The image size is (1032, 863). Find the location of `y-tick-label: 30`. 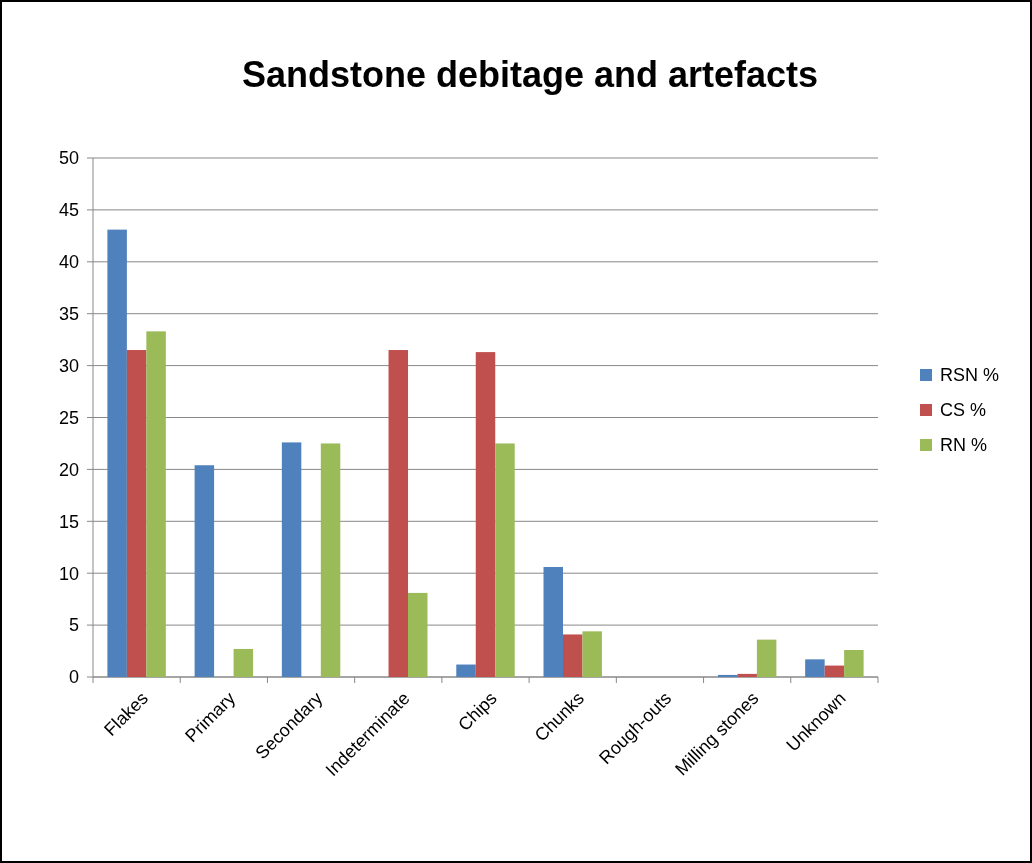

y-tick-label: 30 is located at coordinates (68, 365).